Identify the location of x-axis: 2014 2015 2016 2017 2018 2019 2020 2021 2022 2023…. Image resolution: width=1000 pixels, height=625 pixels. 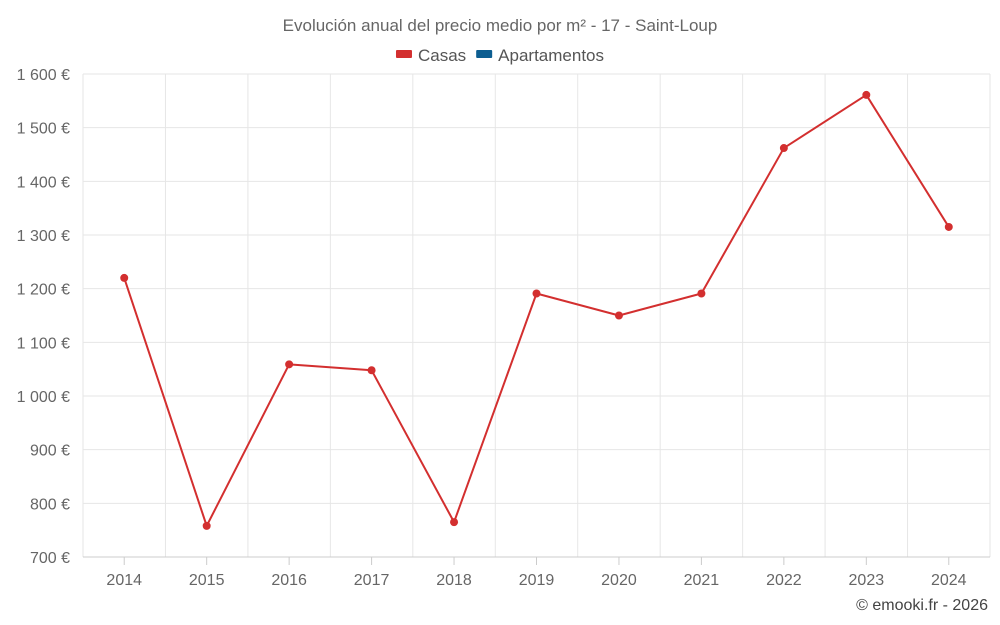
(536, 573).